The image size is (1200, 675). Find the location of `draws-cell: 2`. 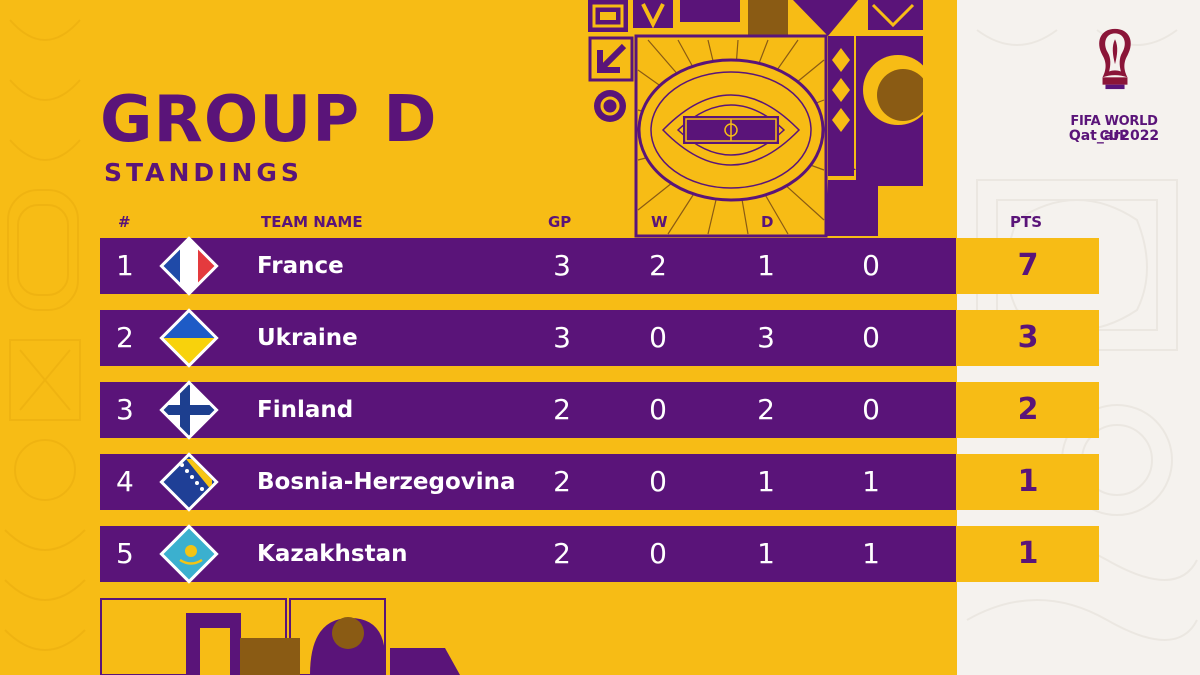

draws-cell: 2 is located at coordinates (766, 409).